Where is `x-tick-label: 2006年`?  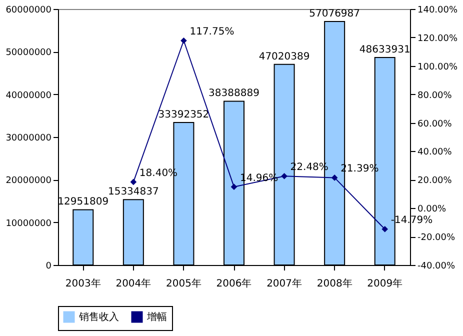
x-tick-label: 2006年 is located at coordinates (234, 284).